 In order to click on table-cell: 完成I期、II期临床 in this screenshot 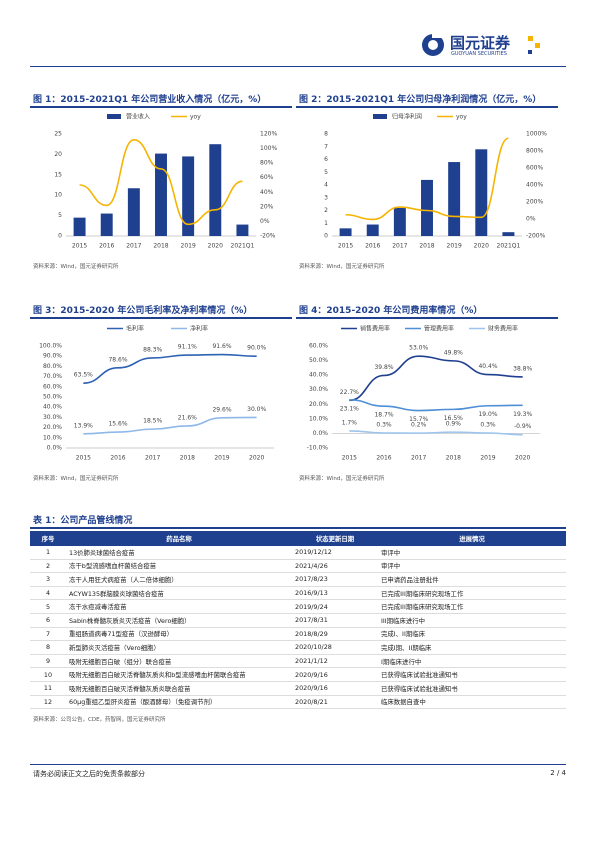, I will do `click(472, 647)`.